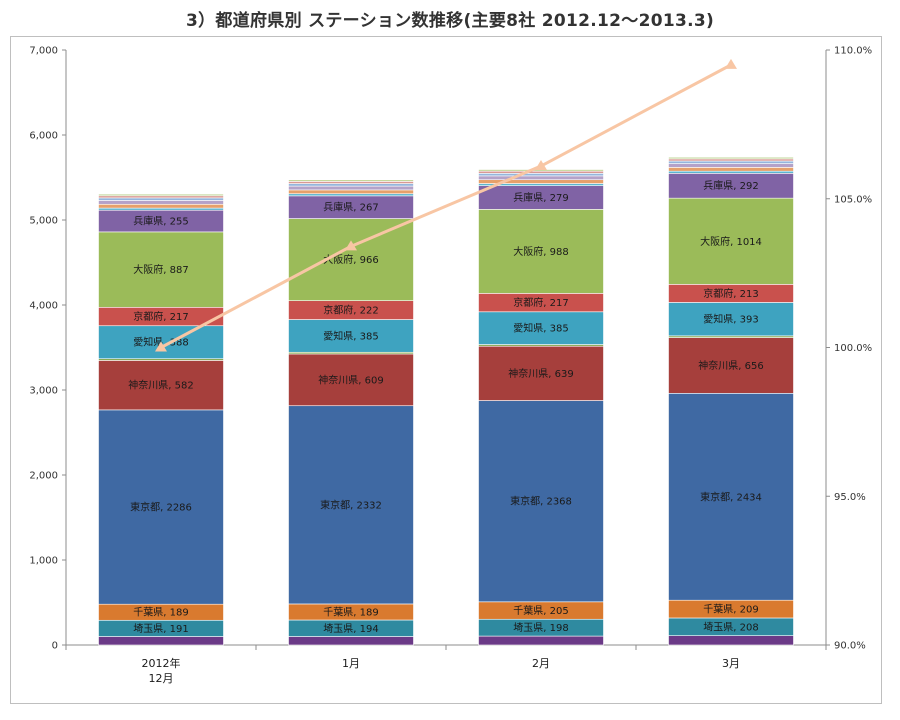 This screenshot has width=900, height=720. I want to click on data-label: 神奈川県, 582, so click(160, 385).